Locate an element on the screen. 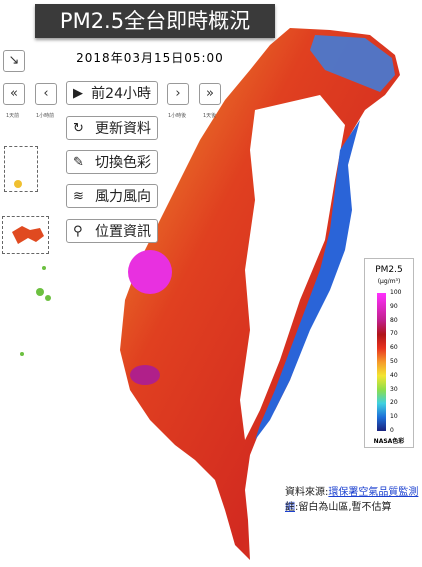 The width and height of the screenshot is (422, 567). legend-tick: 50 is located at coordinates (394, 361).